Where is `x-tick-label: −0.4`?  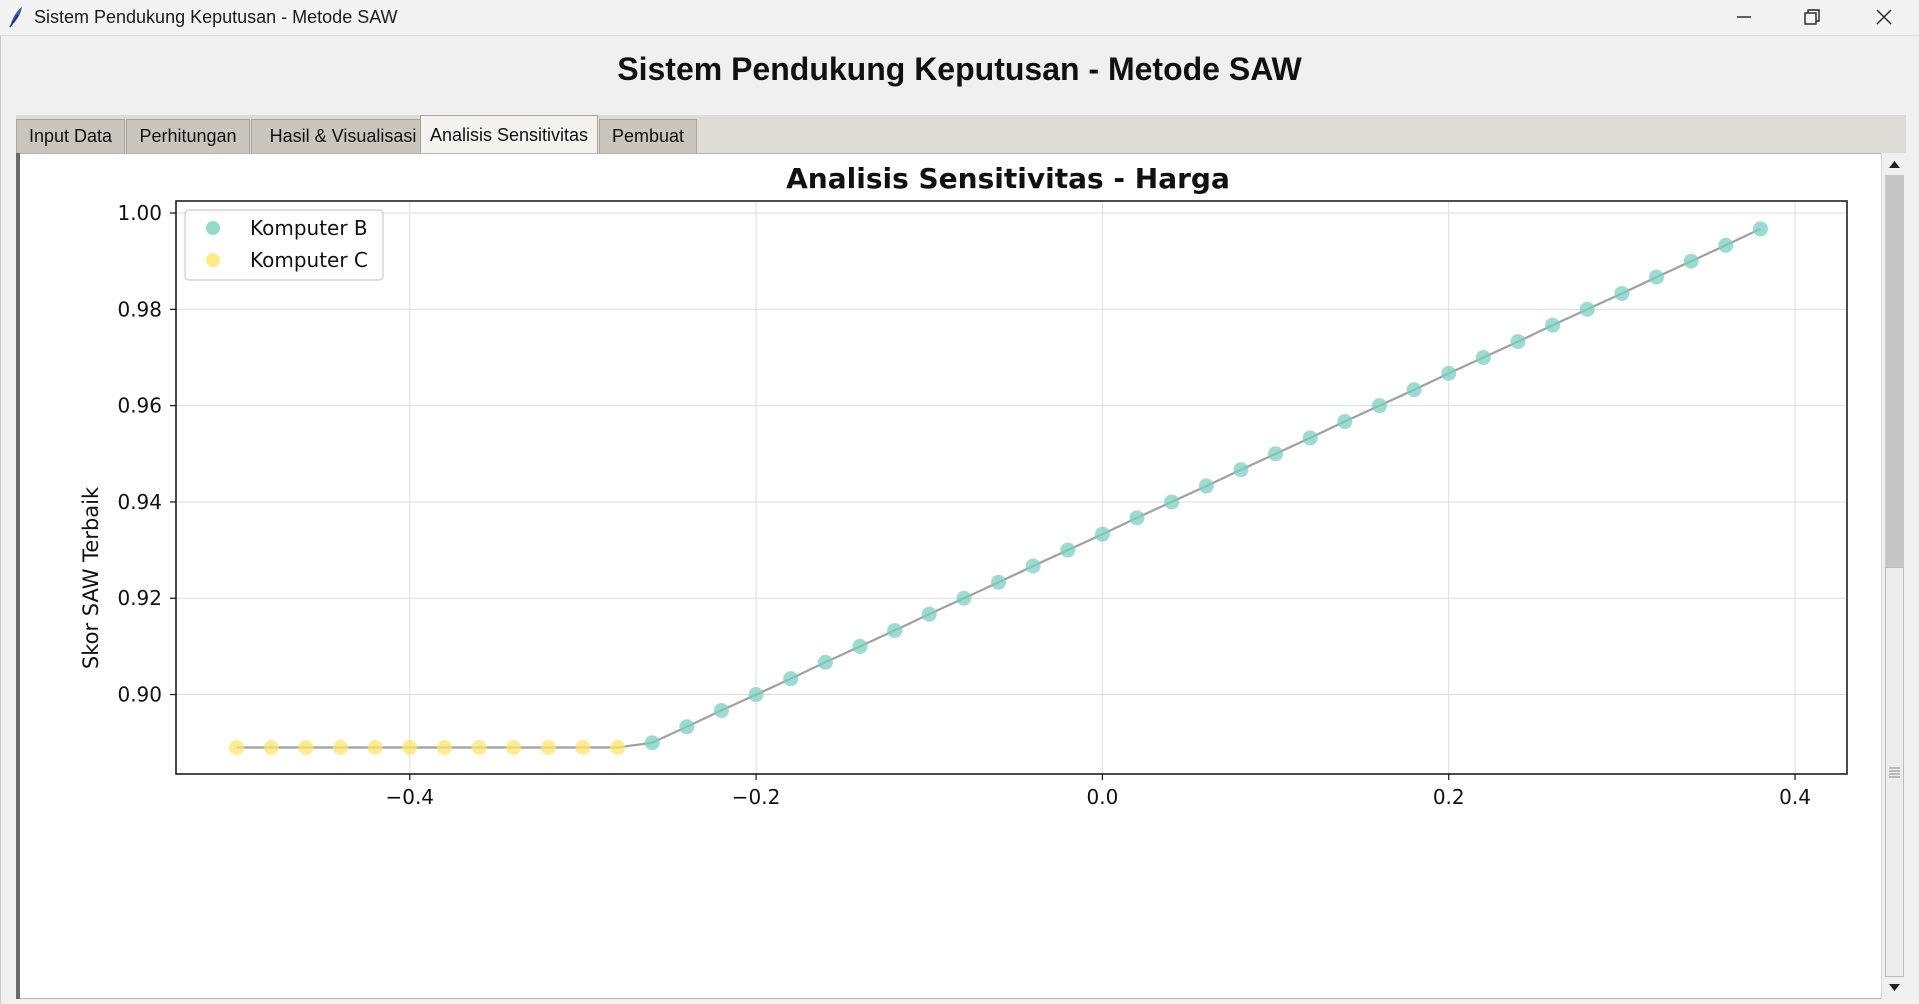
x-tick-label: −0.4 is located at coordinates (409, 797).